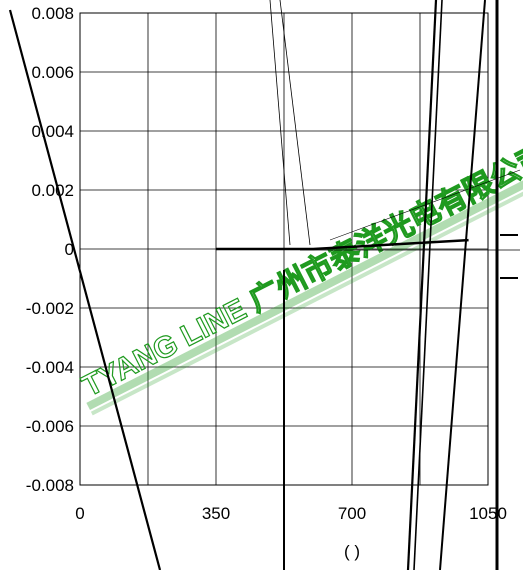 The height and width of the screenshot is (570, 523). Describe the element at coordinates (69, 249) in the screenshot. I see `y-tick-label: 0` at that location.